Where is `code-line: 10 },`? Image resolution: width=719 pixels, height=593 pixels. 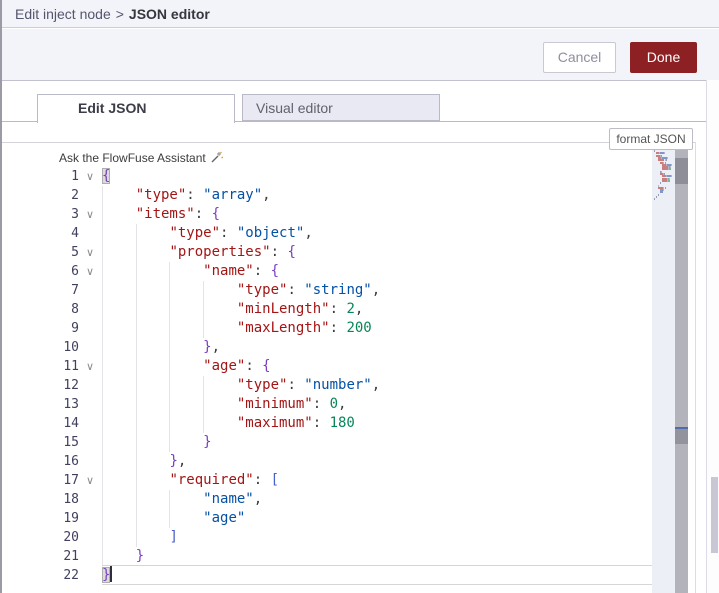 code-line: 10 }, is located at coordinates (344, 347).